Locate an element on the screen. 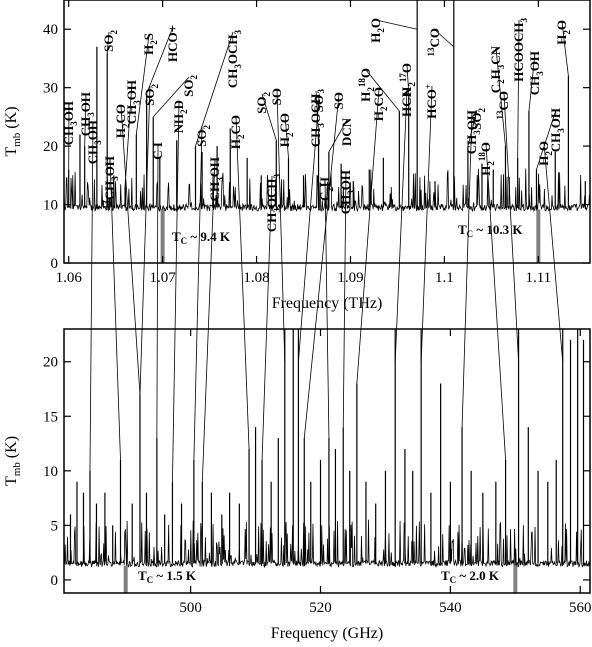  y-tick-label: 40 is located at coordinates (50, 30).